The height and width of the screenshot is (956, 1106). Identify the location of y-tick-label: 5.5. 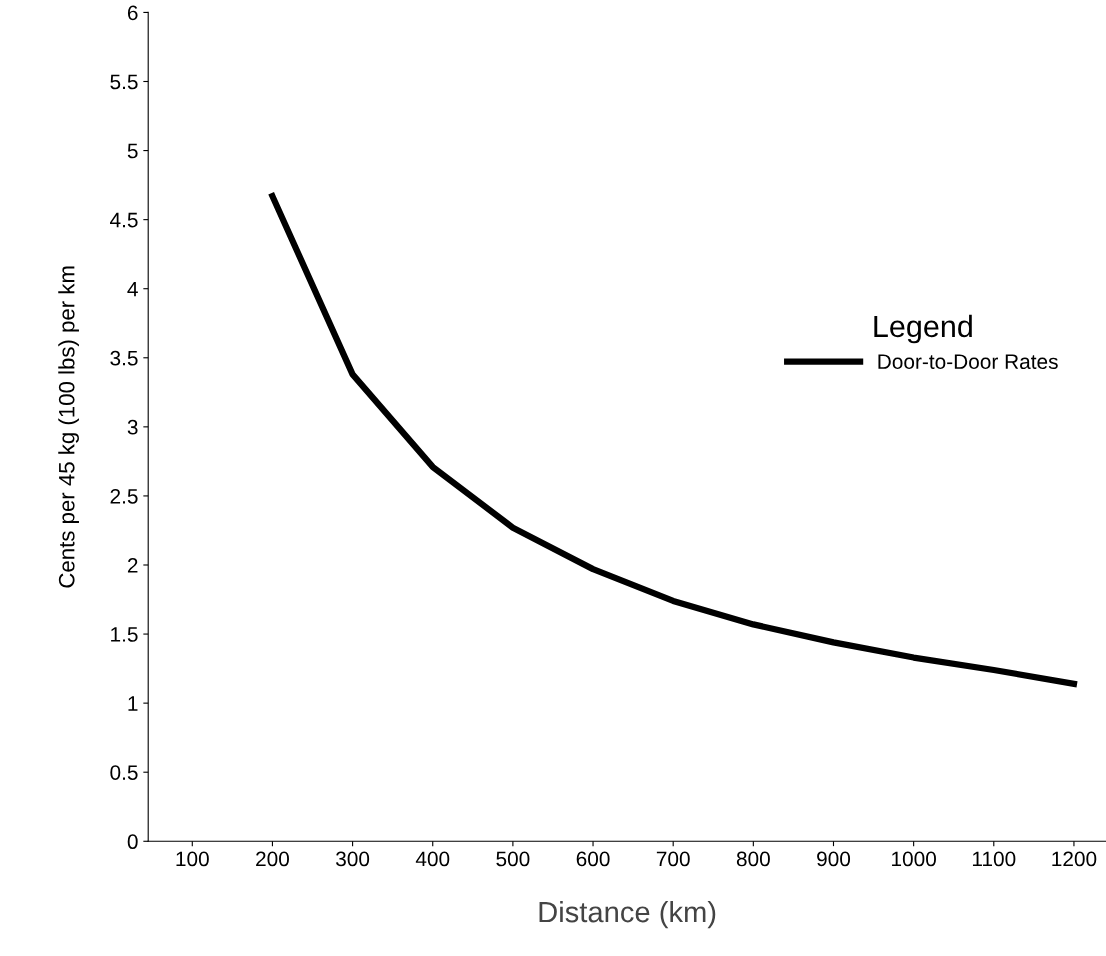
(124, 82).